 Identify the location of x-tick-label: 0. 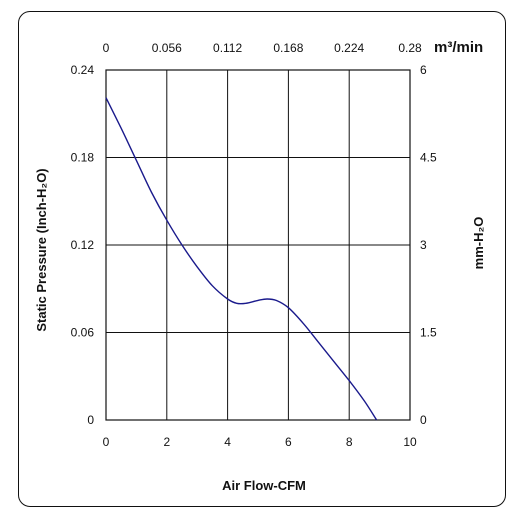
(106, 442).